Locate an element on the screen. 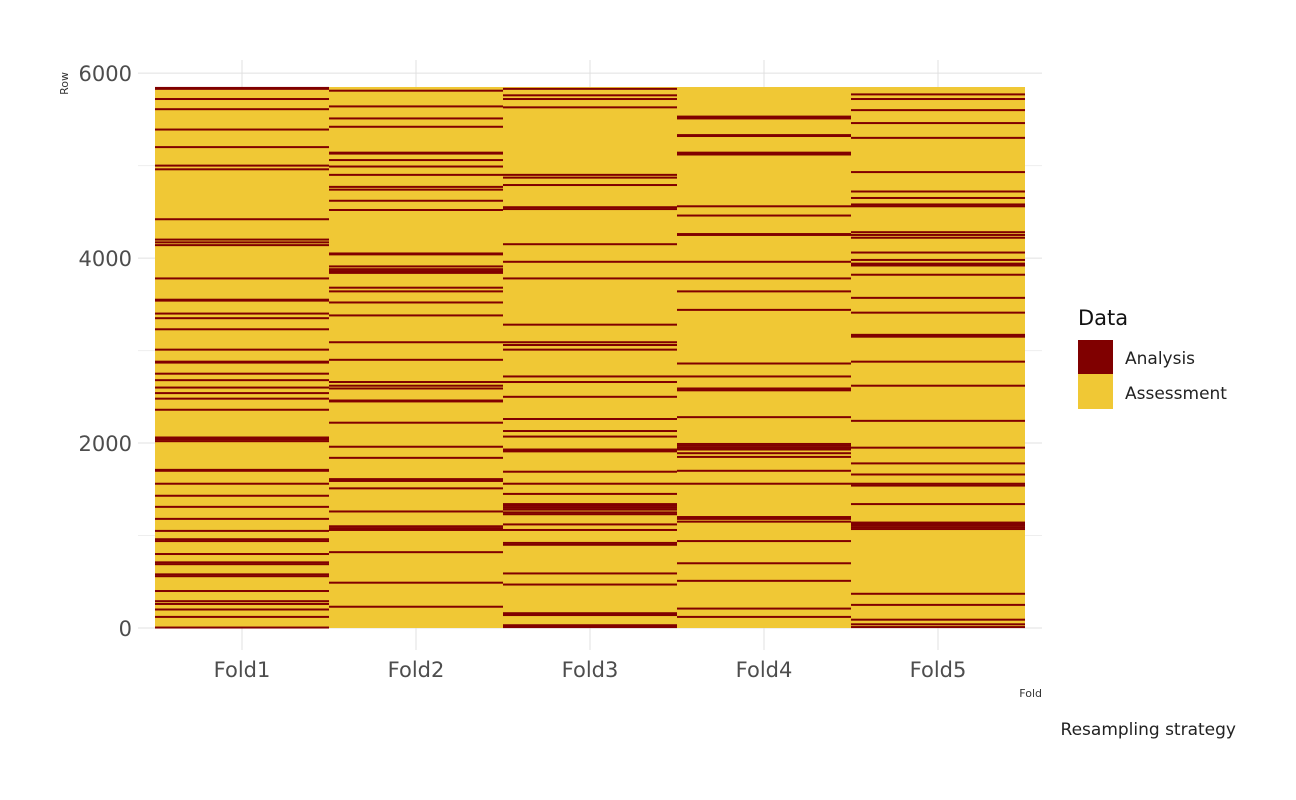 Image resolution: width=1296 pixels, height=800 pixels. y-tick-label: 4000 is located at coordinates (105, 259).